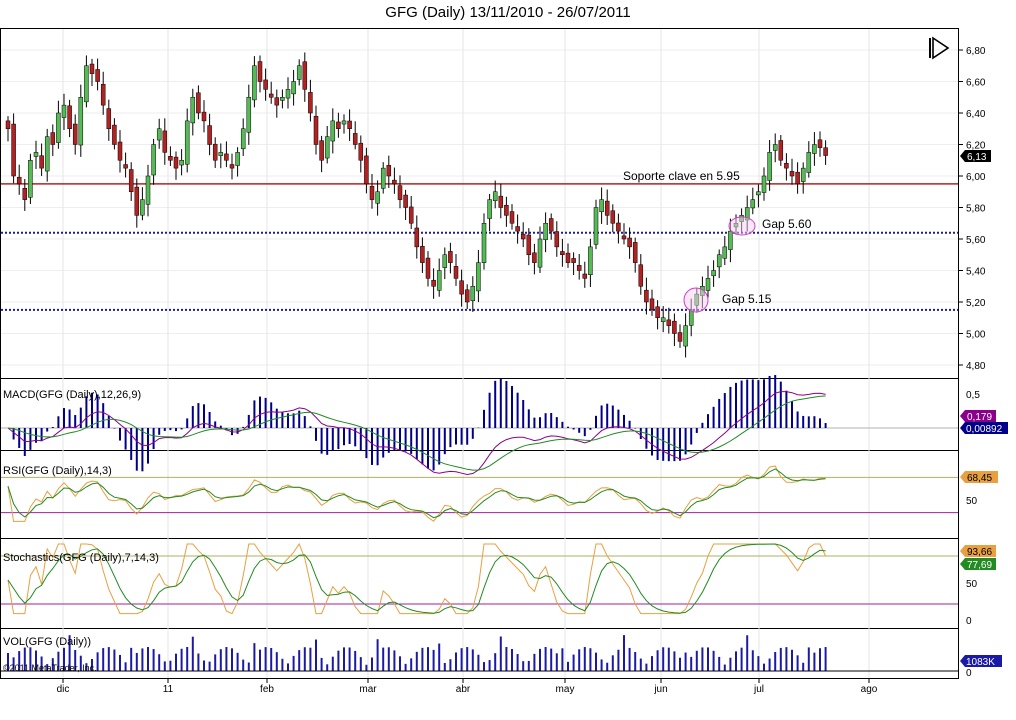 The height and width of the screenshot is (720, 1016). I want to click on macd-signal-line, so click(416, 433).